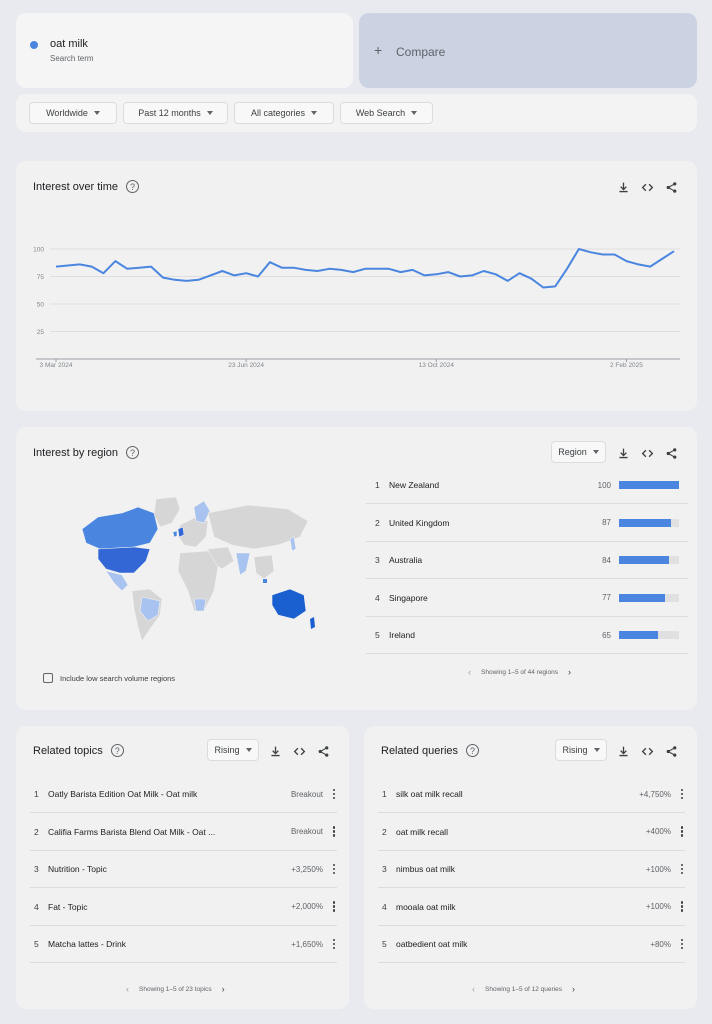 The image size is (712, 1024). I want to click on related-query-row: 1 silk oat milk recall +4,750%, so click(531, 794).